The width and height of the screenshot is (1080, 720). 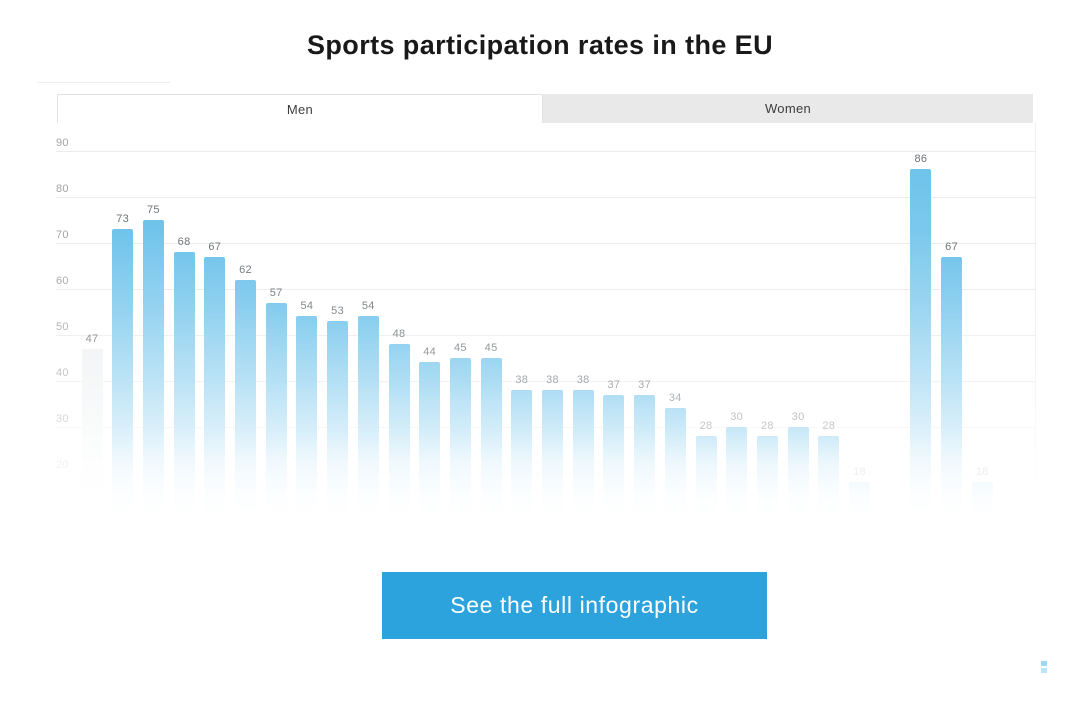 I want to click on series-tabs: Men Women, so click(x=545, y=108).